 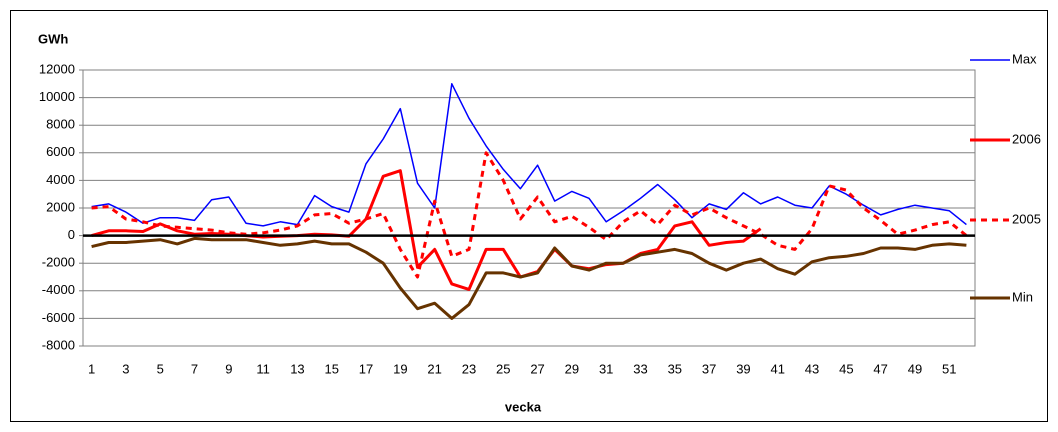 What do you see at coordinates (503, 368) in the screenshot?
I see `x-tick-label: 25` at bounding box center [503, 368].